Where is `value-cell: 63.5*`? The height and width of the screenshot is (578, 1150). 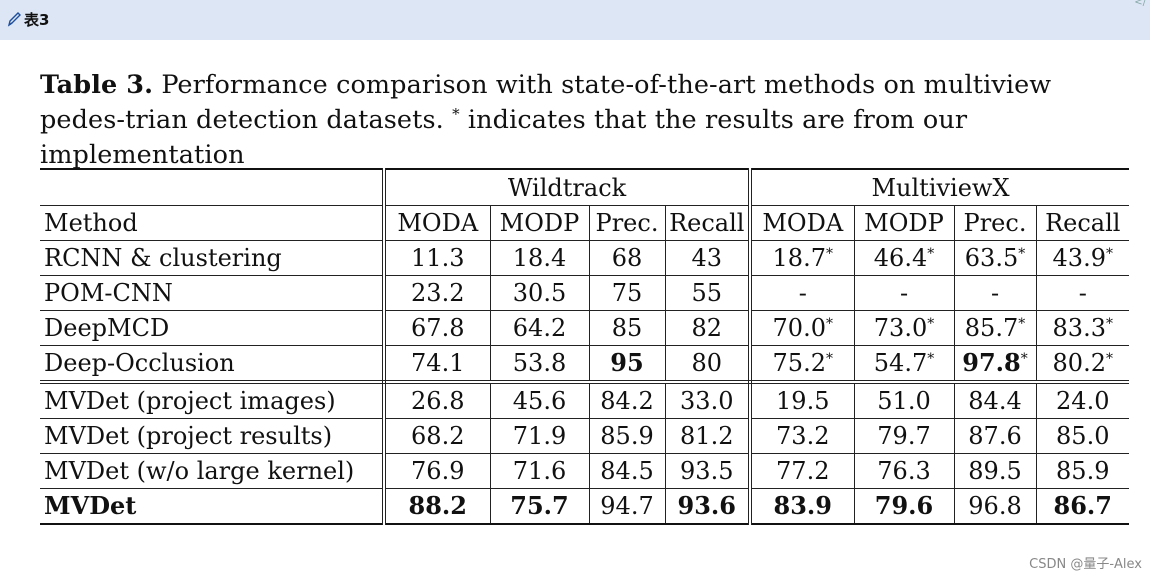
value-cell: 63.5* is located at coordinates (995, 258).